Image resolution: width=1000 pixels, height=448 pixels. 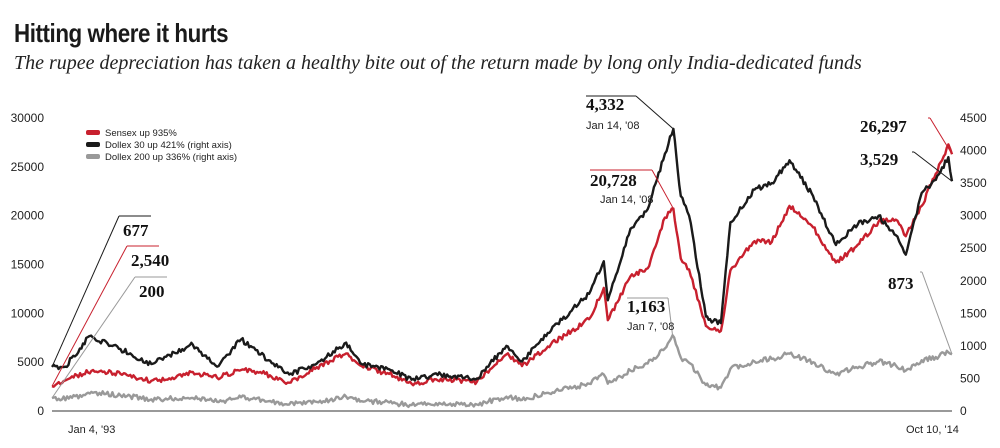 What do you see at coordinates (932, 430) in the screenshot?
I see `x-end-label: Oct 10, '14` at bounding box center [932, 430].